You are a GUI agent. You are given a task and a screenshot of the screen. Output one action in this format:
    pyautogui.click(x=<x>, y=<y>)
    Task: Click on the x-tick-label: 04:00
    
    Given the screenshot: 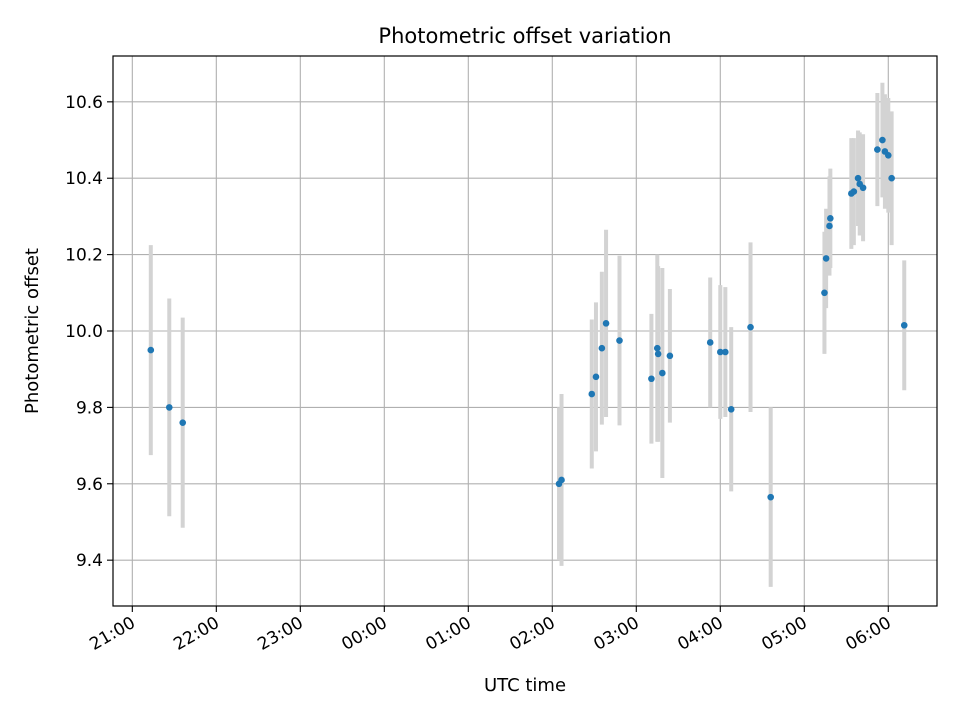 What is the action you would take?
    pyautogui.click(x=700, y=634)
    